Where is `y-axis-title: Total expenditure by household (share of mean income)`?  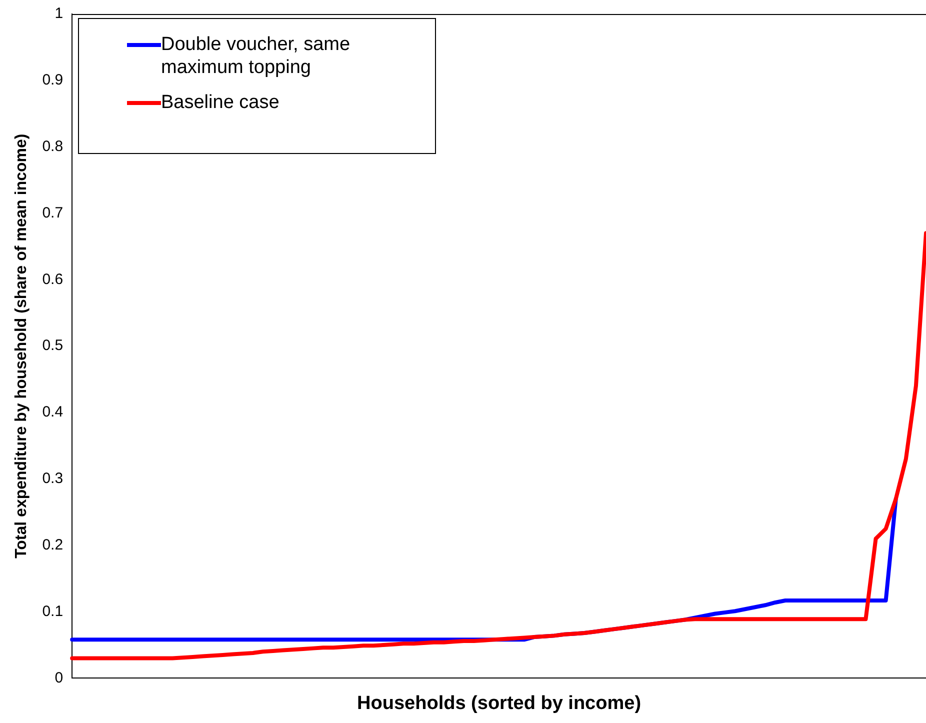
y-axis-title: Total expenditure by household (share of mean income) is located at coordinates (21, 346).